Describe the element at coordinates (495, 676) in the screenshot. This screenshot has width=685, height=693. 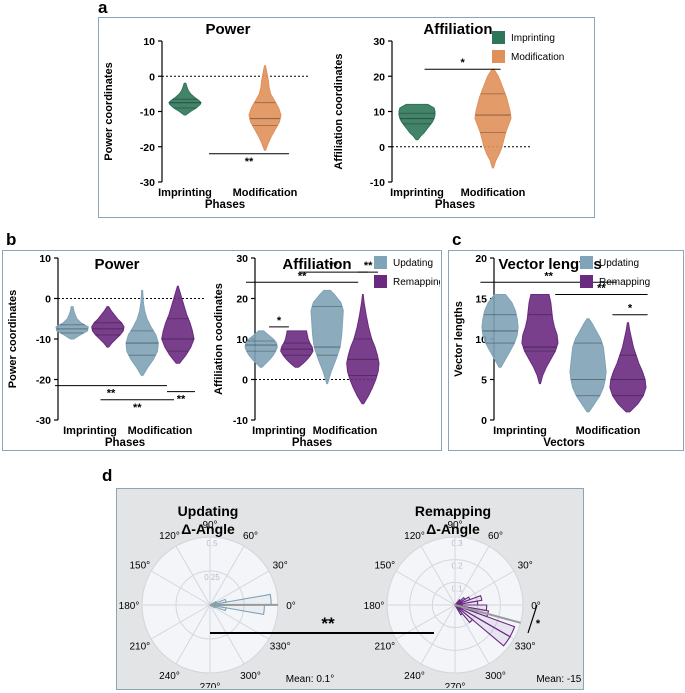
I see `polar-angle-label: 300°` at that location.